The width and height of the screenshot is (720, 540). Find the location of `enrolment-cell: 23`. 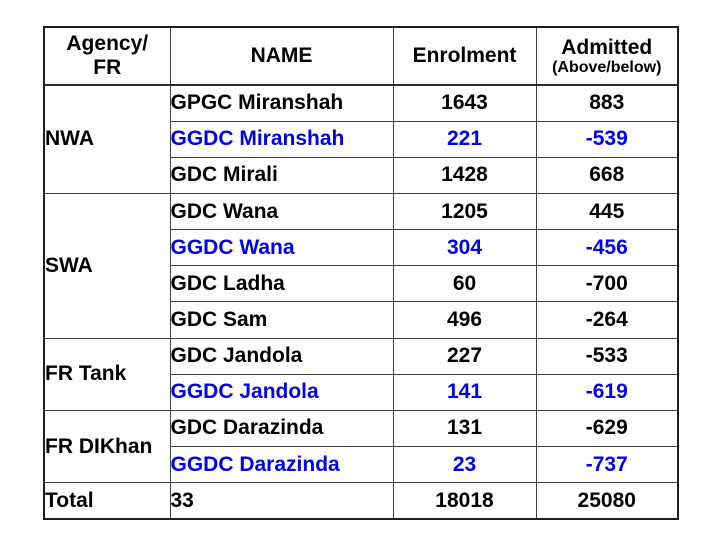

enrolment-cell: 23 is located at coordinates (464, 465).